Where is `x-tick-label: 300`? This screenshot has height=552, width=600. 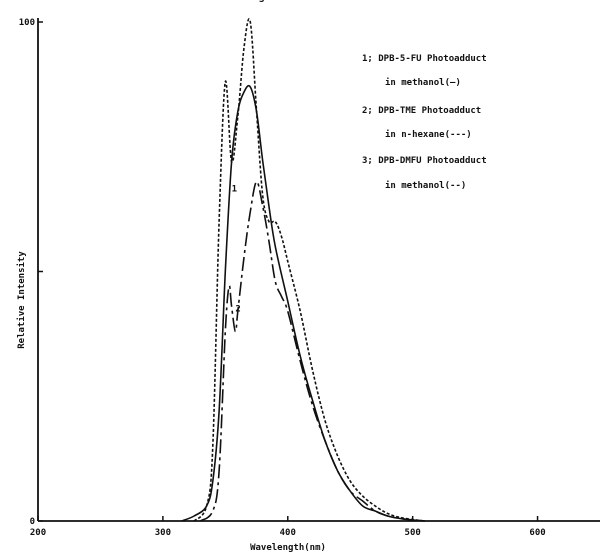
x-tick-label: 300 is located at coordinates (163, 533).